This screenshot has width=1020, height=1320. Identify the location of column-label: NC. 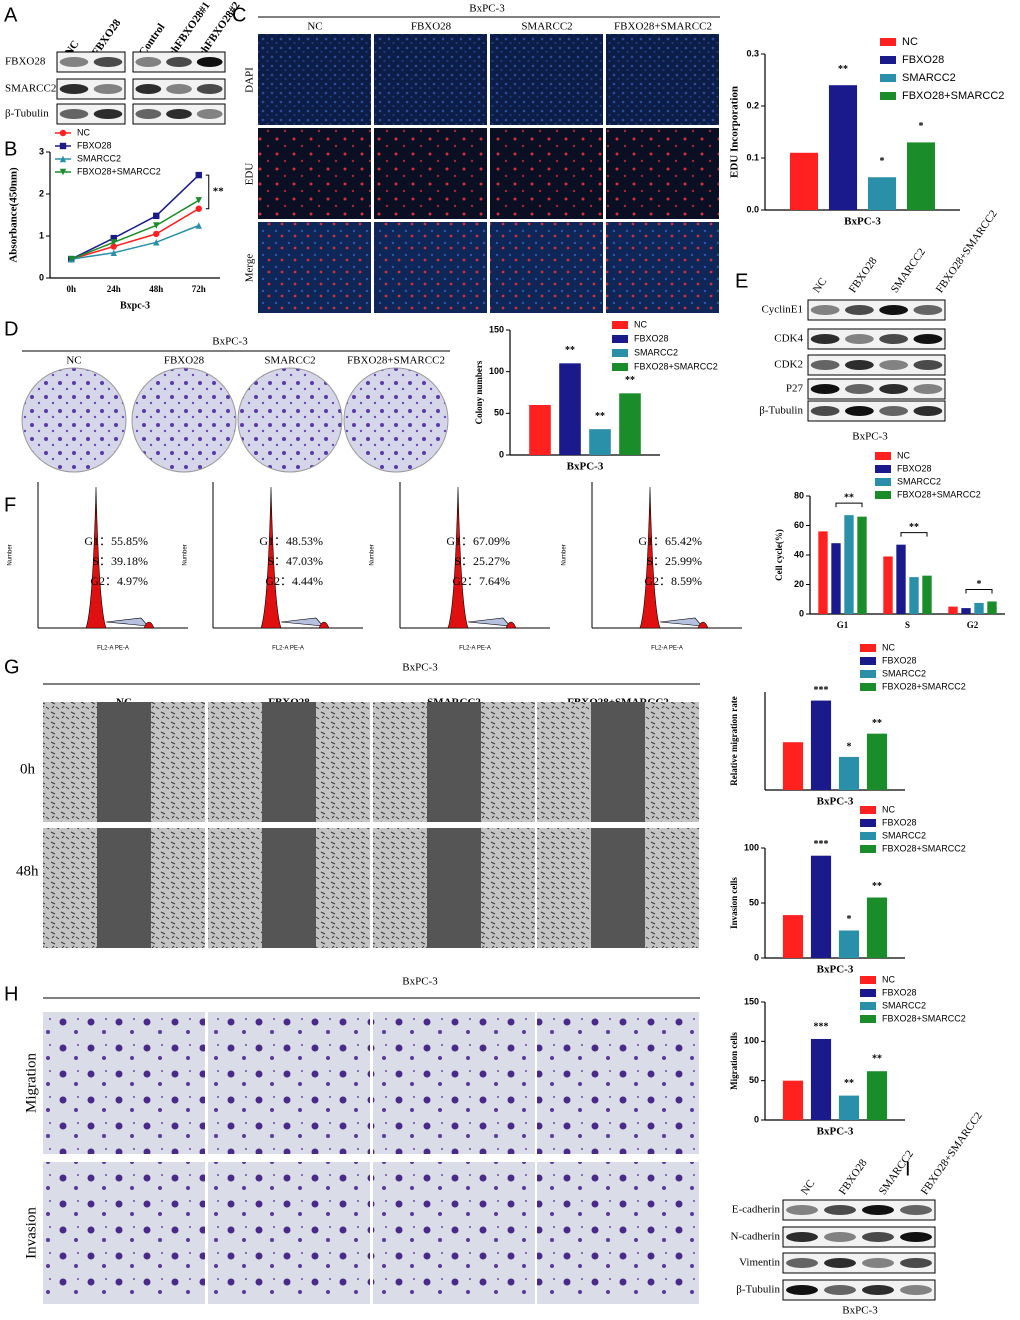
(314, 27).